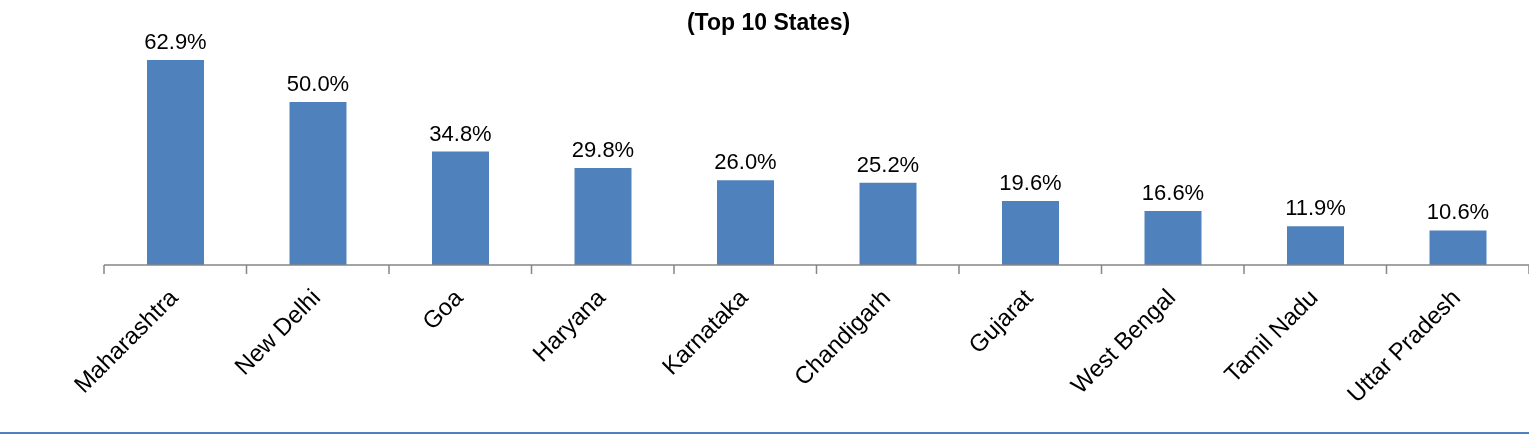 This screenshot has width=1537, height=437. What do you see at coordinates (175, 41) in the screenshot?
I see `data-label: 62.9%` at bounding box center [175, 41].